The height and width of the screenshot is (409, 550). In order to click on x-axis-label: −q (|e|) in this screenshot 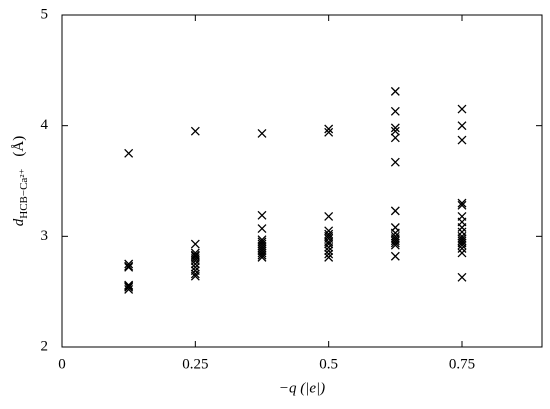, I will do `click(302, 388)`.